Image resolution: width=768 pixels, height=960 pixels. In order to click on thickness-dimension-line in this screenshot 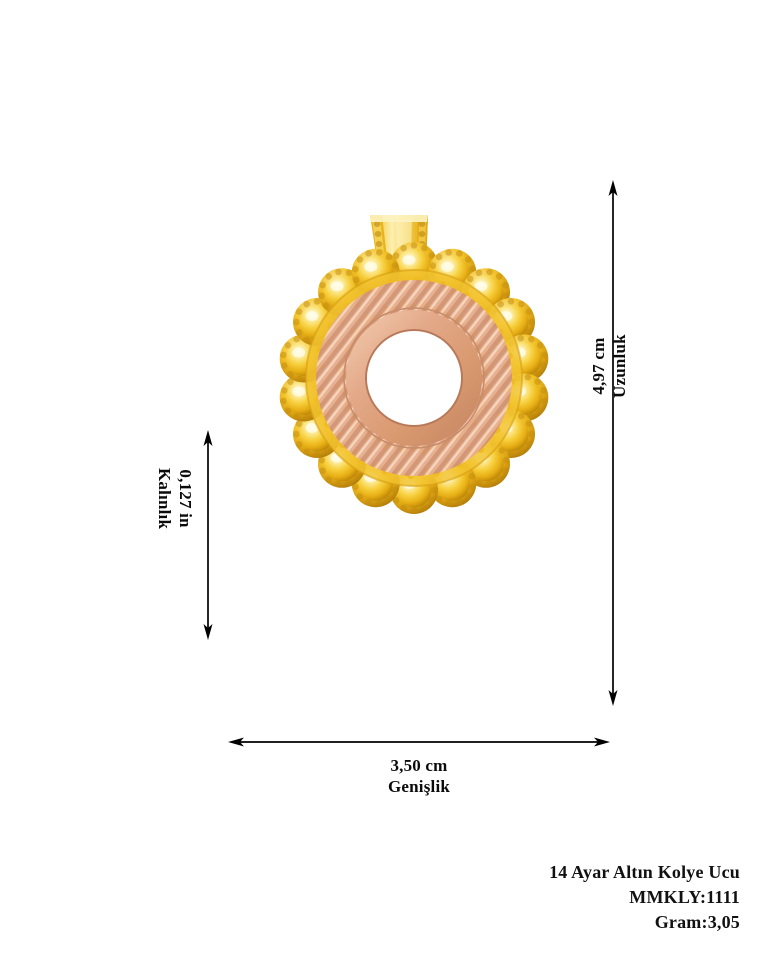, I will do `click(208, 535)`.